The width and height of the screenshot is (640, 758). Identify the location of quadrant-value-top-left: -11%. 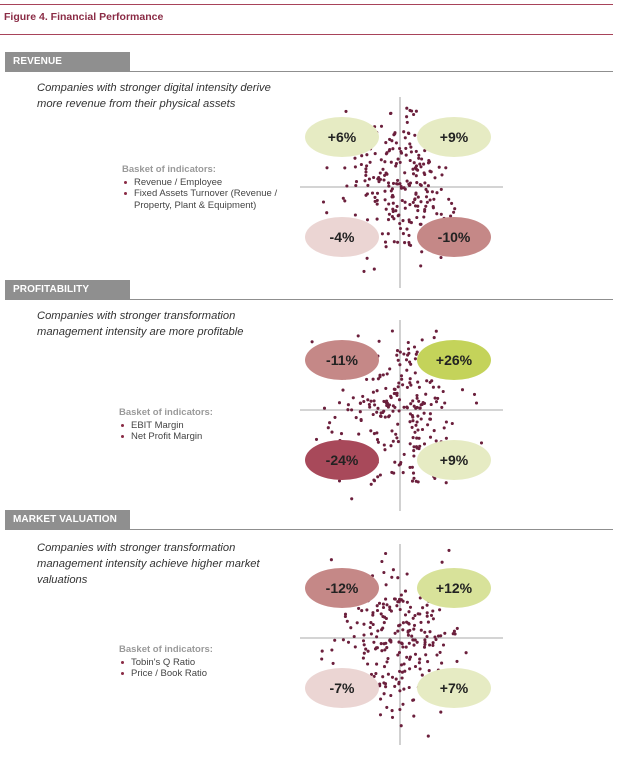
(342, 360).